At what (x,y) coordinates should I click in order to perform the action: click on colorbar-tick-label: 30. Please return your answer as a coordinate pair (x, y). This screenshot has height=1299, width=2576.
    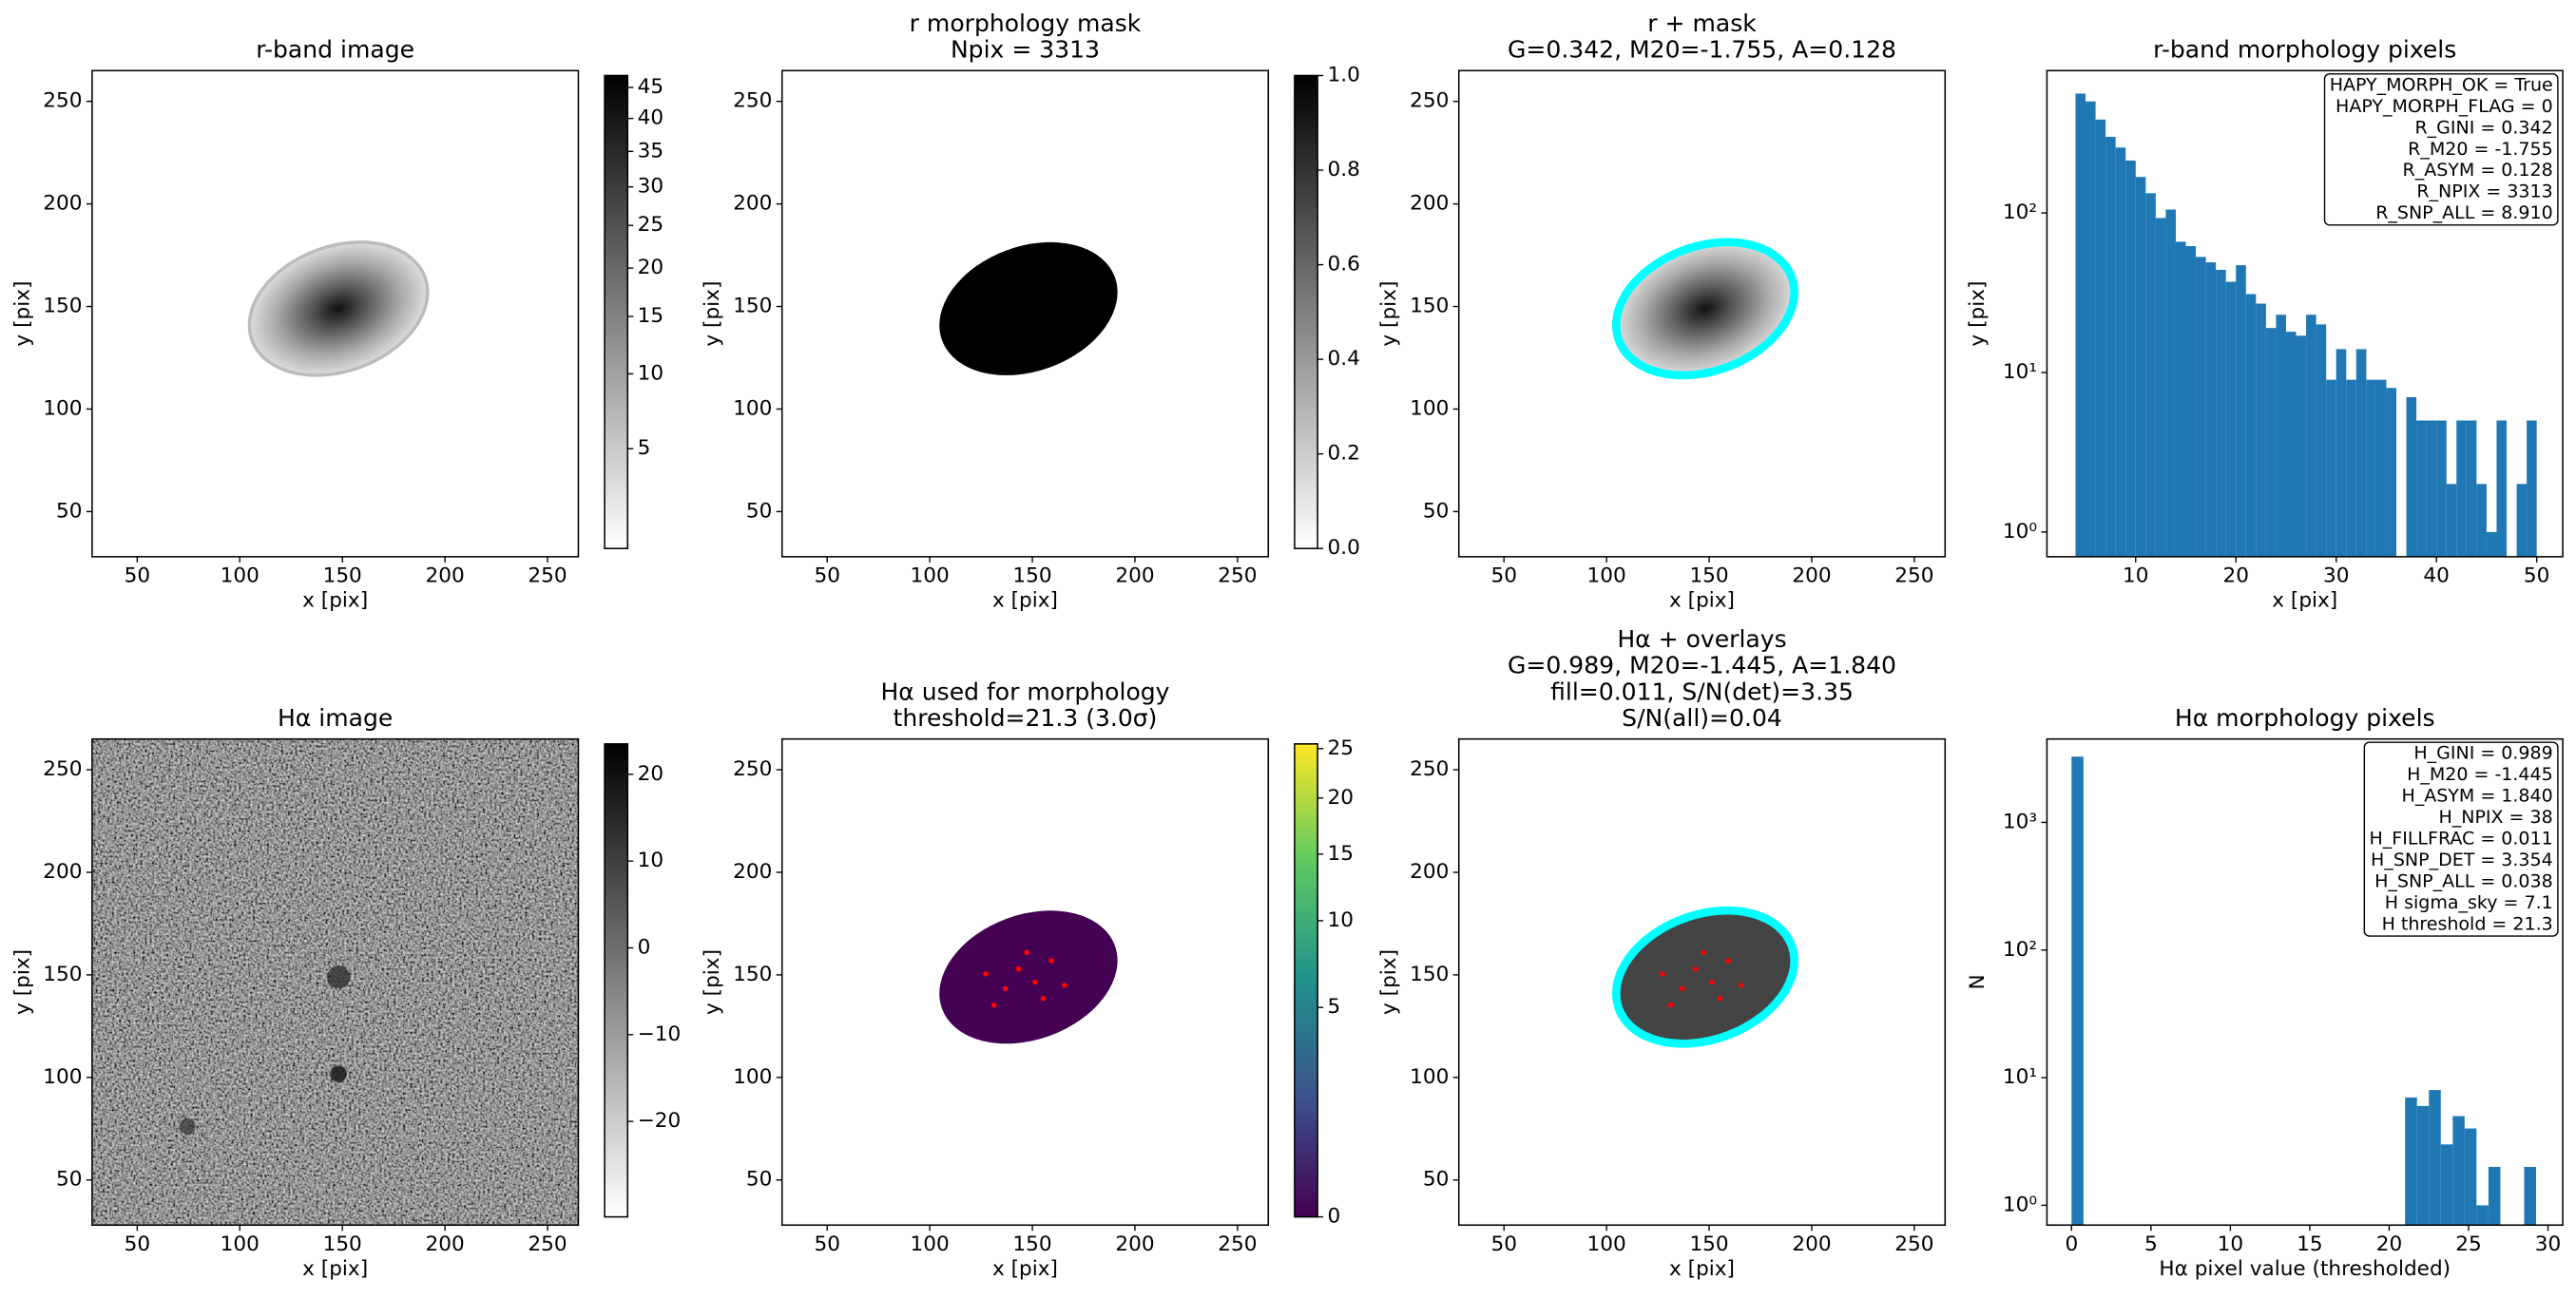
    Looking at the image, I should click on (651, 187).